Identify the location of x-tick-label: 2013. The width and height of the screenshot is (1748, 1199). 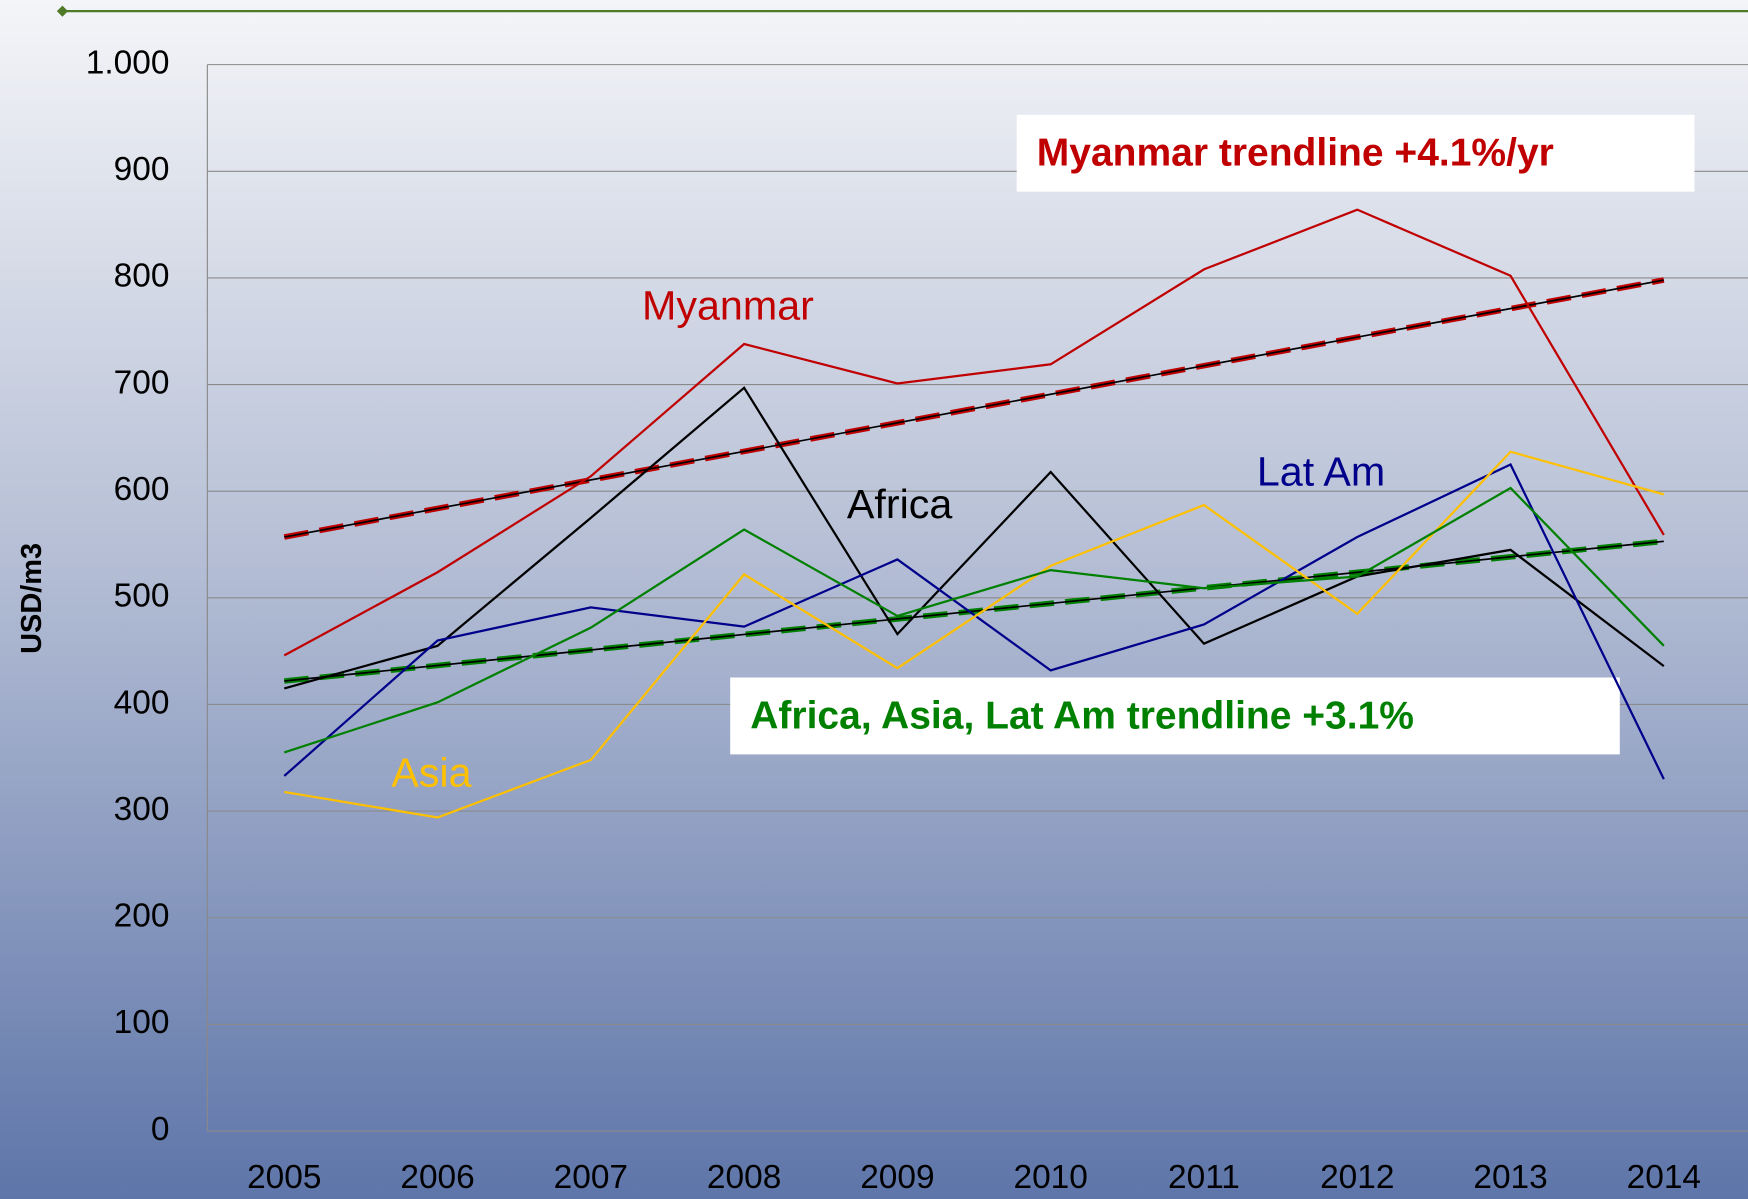
(1510, 1177).